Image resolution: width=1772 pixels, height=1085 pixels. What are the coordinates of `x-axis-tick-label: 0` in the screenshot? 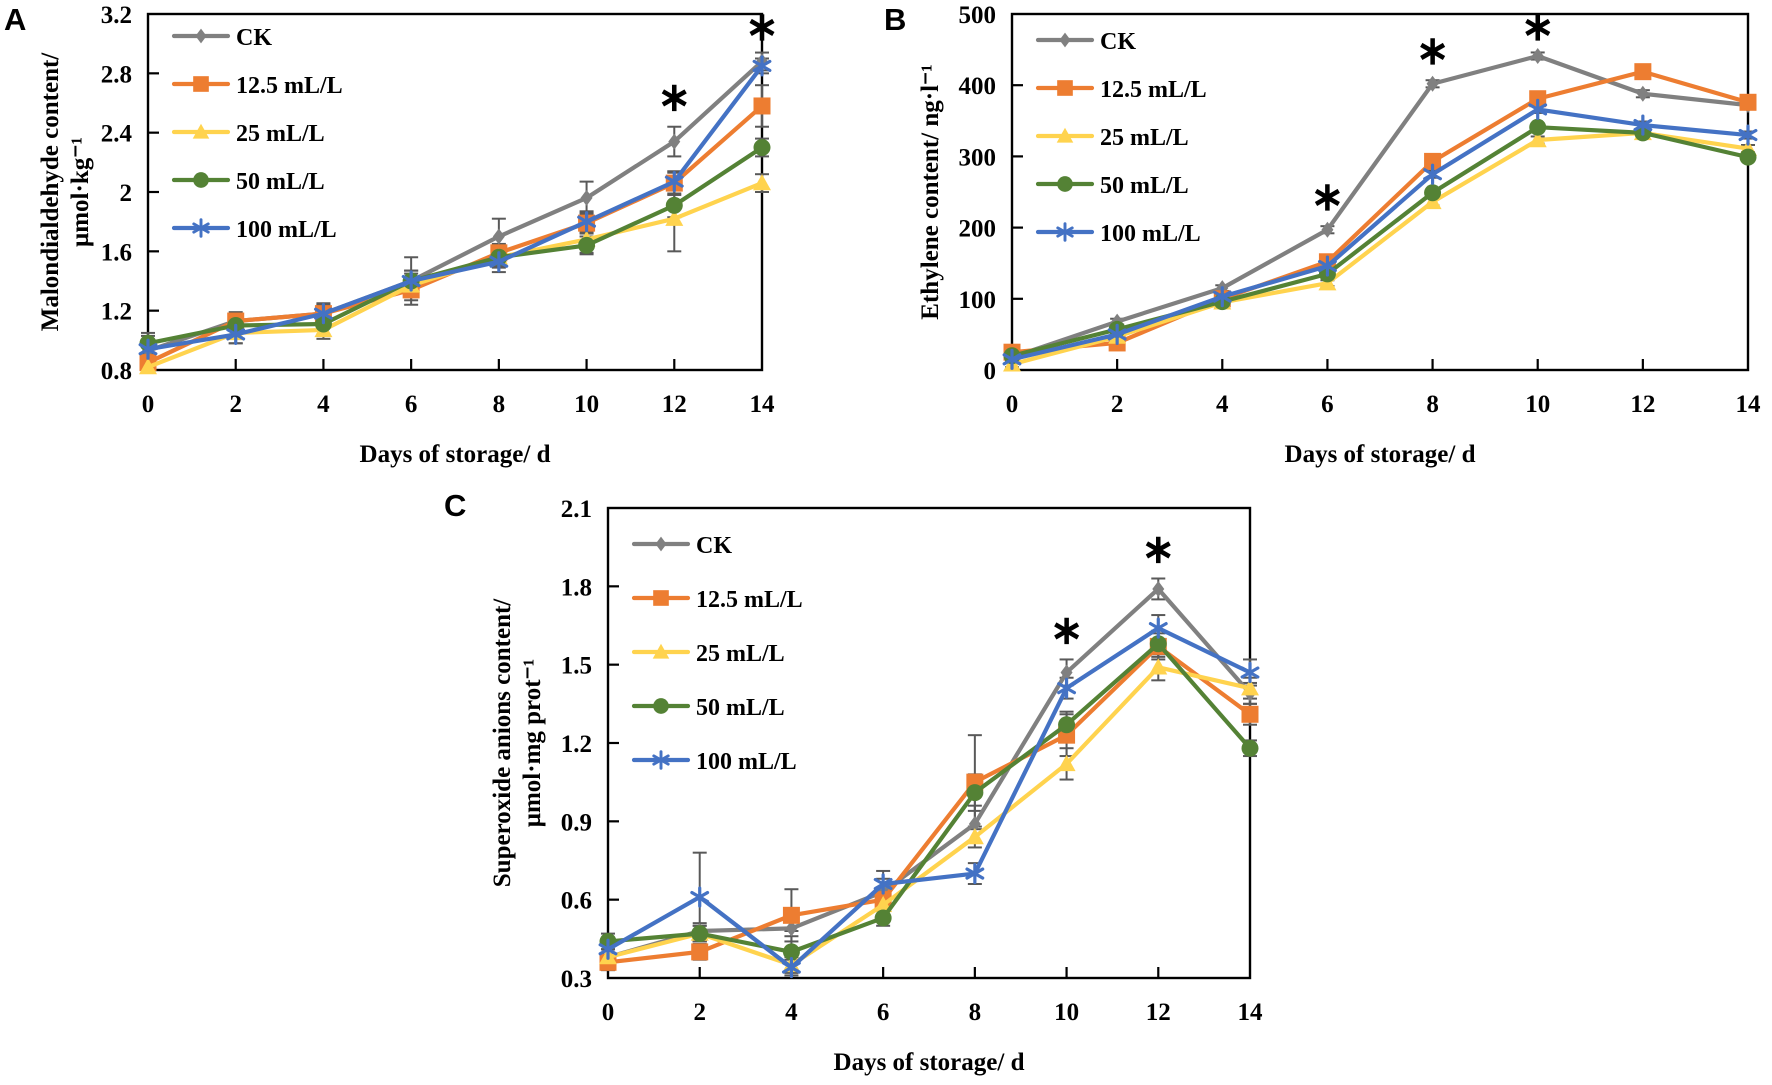 It's located at (148, 404).